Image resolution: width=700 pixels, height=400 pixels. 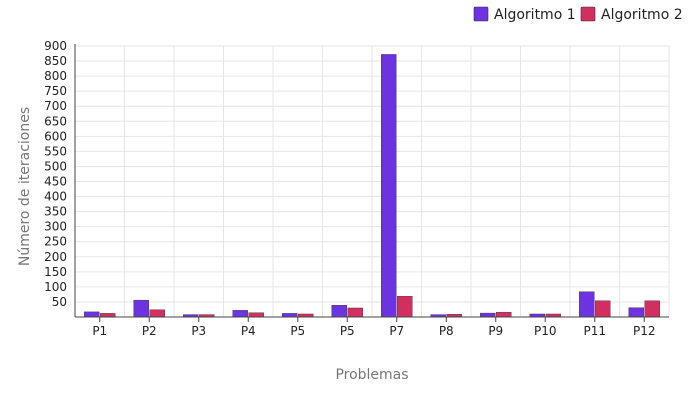 What do you see at coordinates (25, 186) in the screenshot?
I see `y-axis-title: Número de iteraciones` at bounding box center [25, 186].